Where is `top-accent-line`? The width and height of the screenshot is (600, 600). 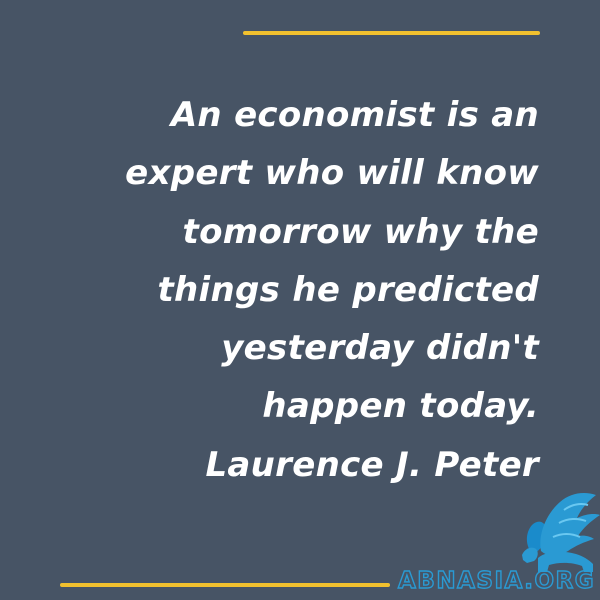
top-accent-line is located at coordinates (391, 33).